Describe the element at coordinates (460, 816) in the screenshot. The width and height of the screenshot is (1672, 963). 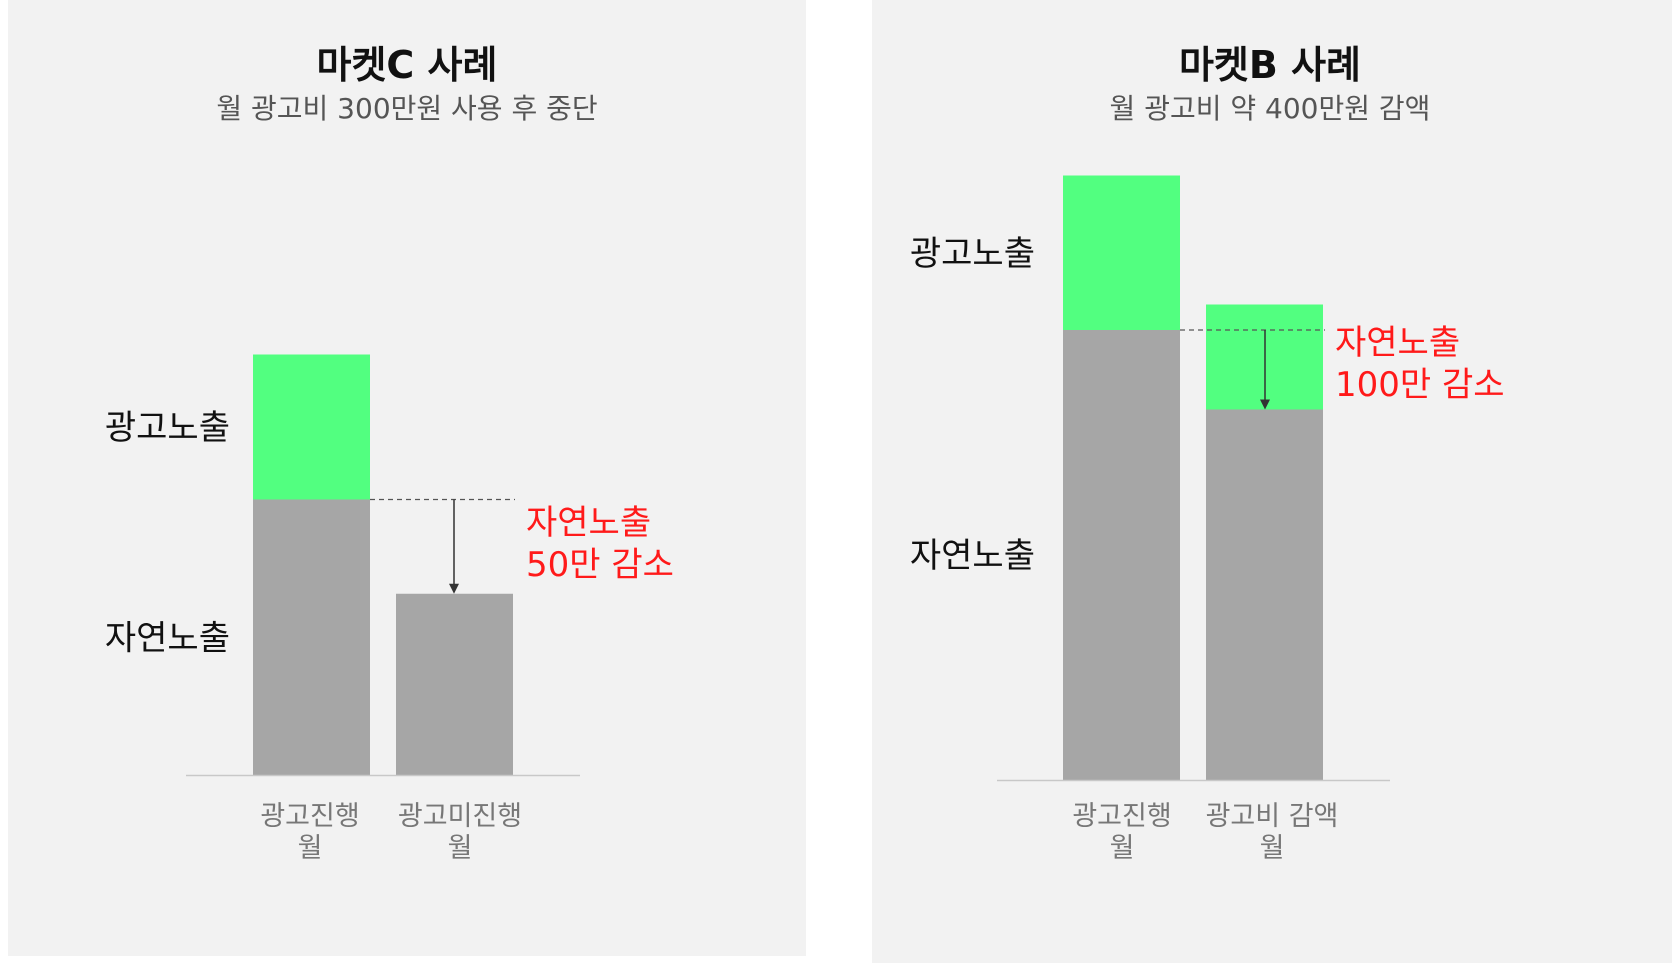
I see `x-tick-label: 광고미진행` at that location.